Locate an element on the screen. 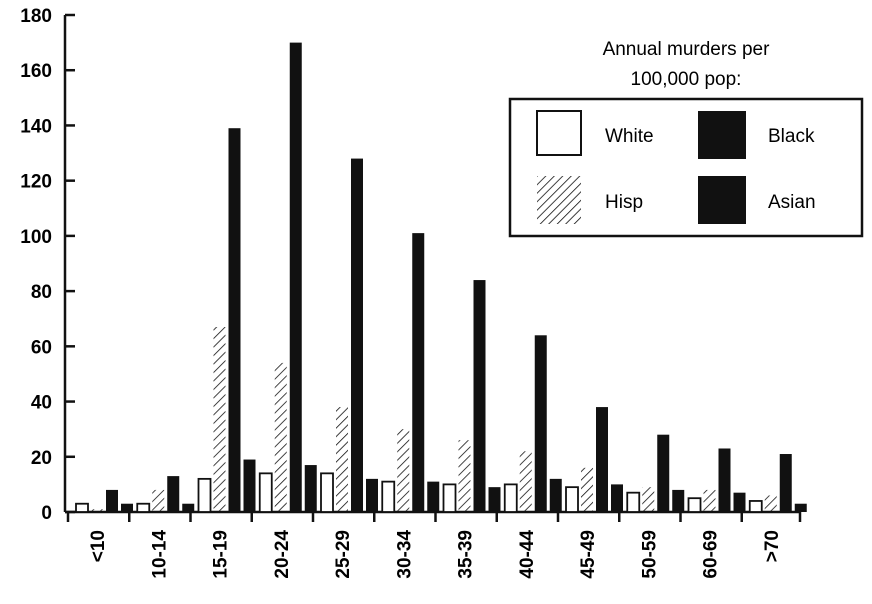  legend-title-line2: 100,000 pop: is located at coordinates (686, 79).